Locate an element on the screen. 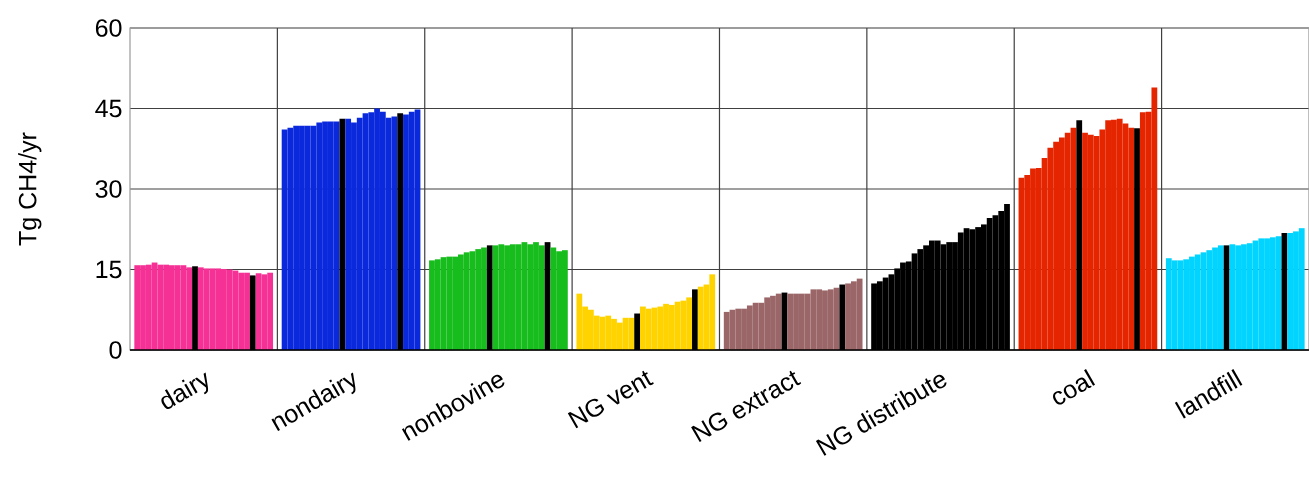 The width and height of the screenshot is (1309, 496). x-tick-label: NG vent is located at coordinates (610, 399).